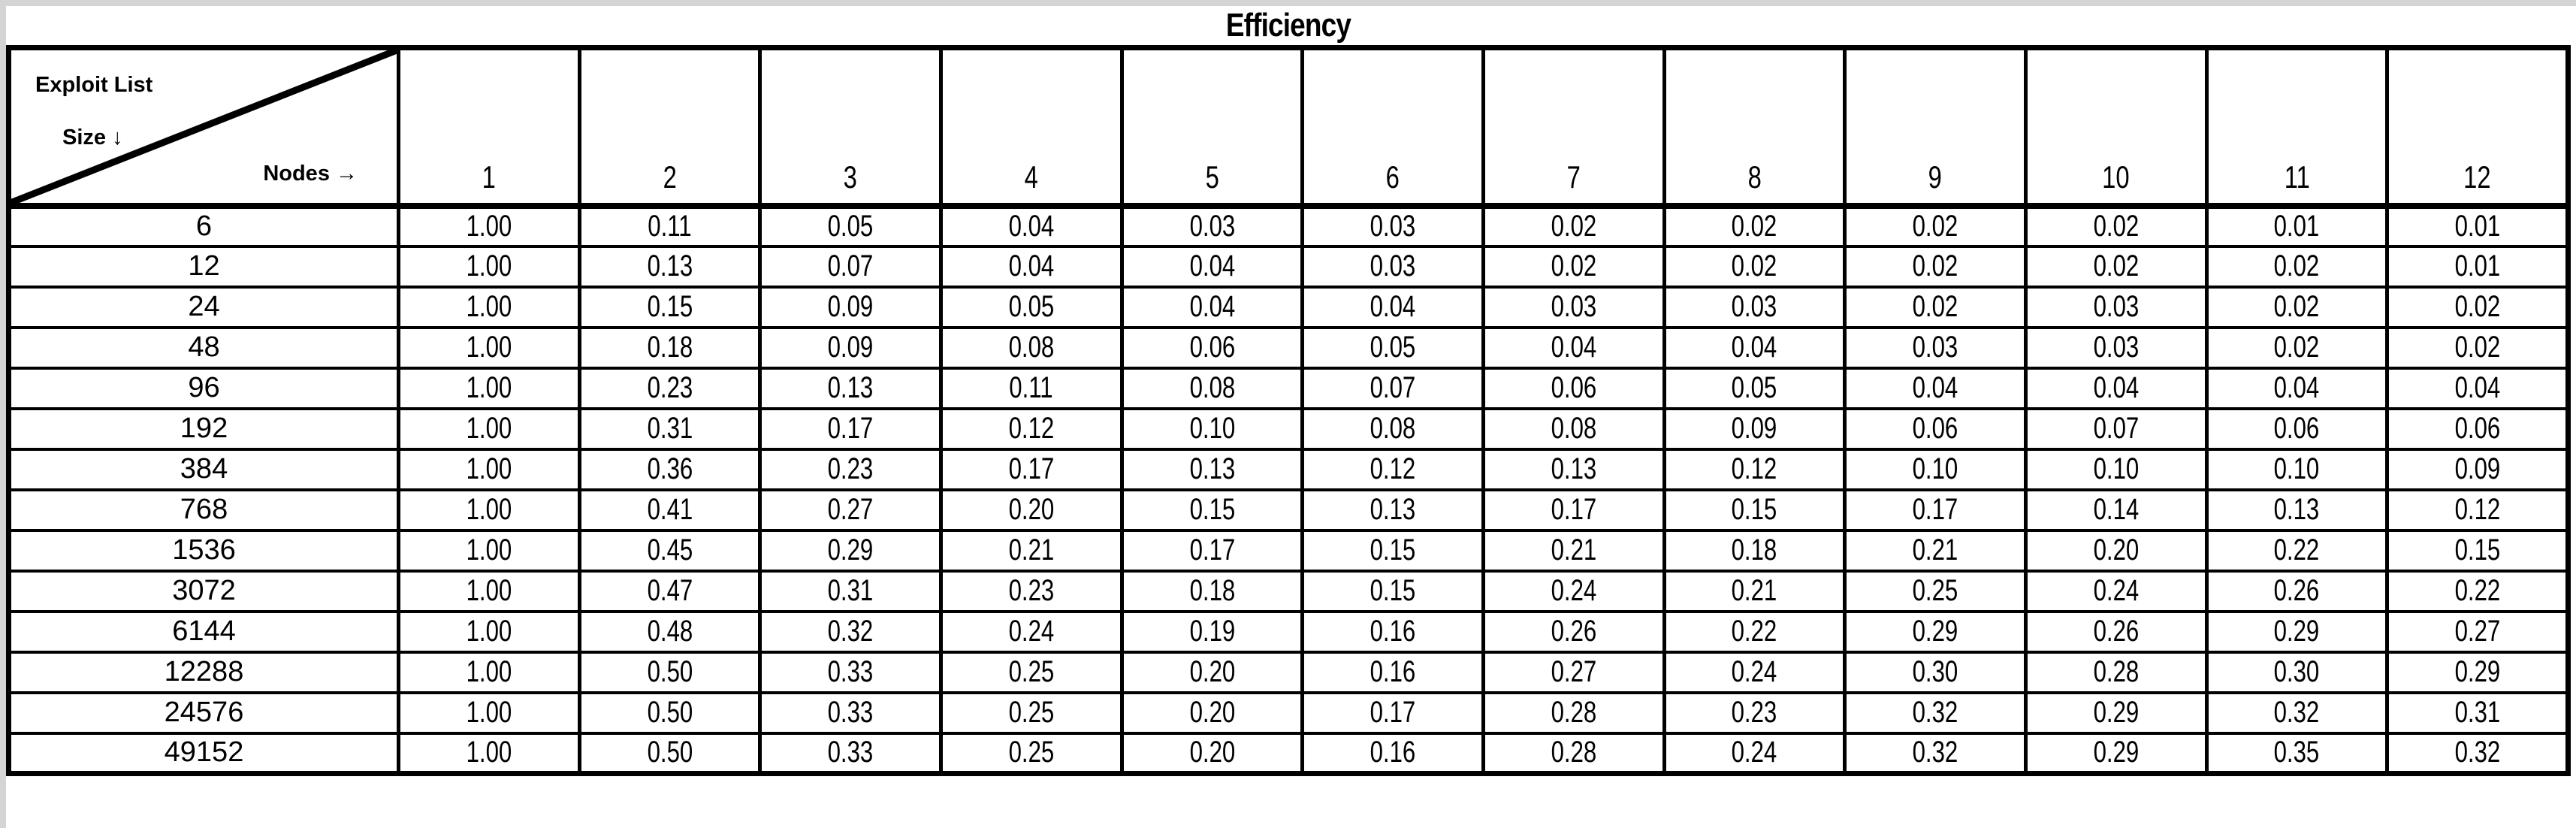 The height and width of the screenshot is (828, 2576). Describe the element at coordinates (1212, 307) in the screenshot. I see `cell-size24-node5: 0.04` at that location.